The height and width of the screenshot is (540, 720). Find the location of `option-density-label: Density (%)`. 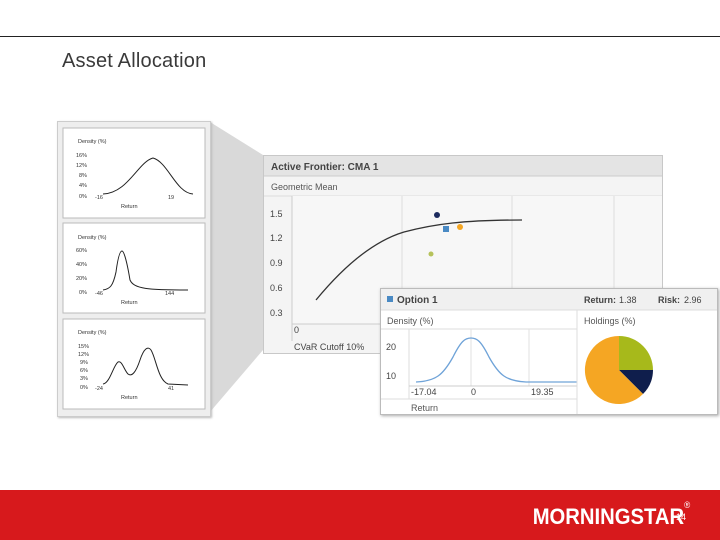

option-density-label: Density (%) is located at coordinates (410, 321).